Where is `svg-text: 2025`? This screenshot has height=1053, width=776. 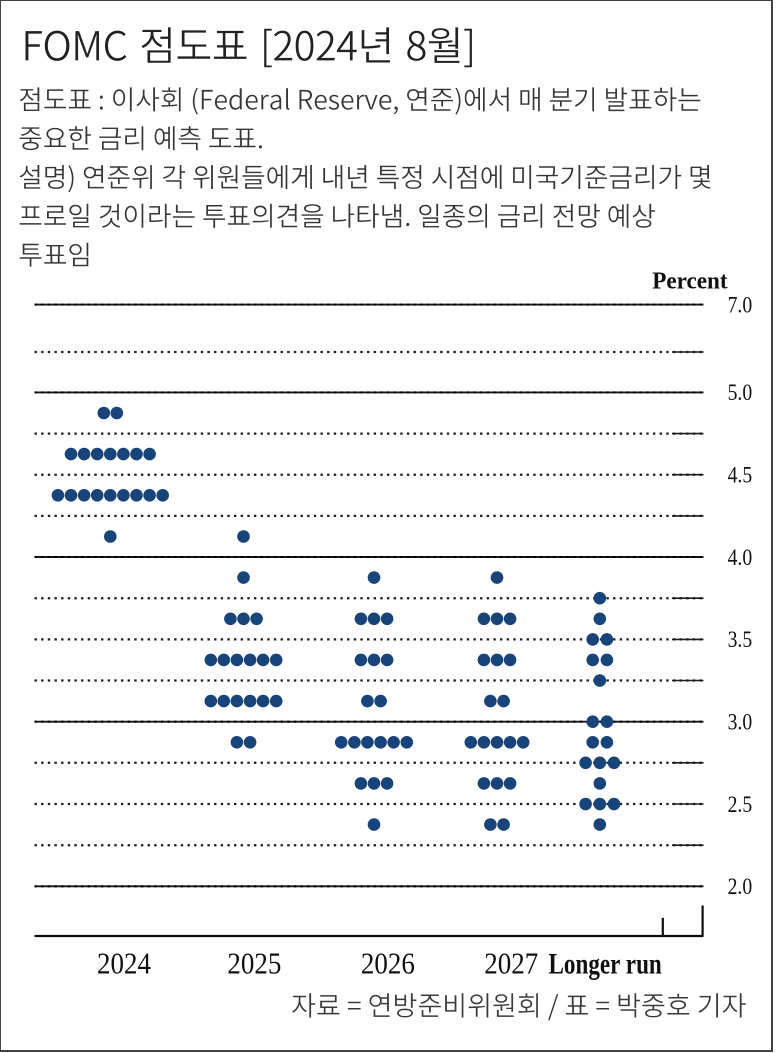
svg-text: 2025 is located at coordinates (254, 962).